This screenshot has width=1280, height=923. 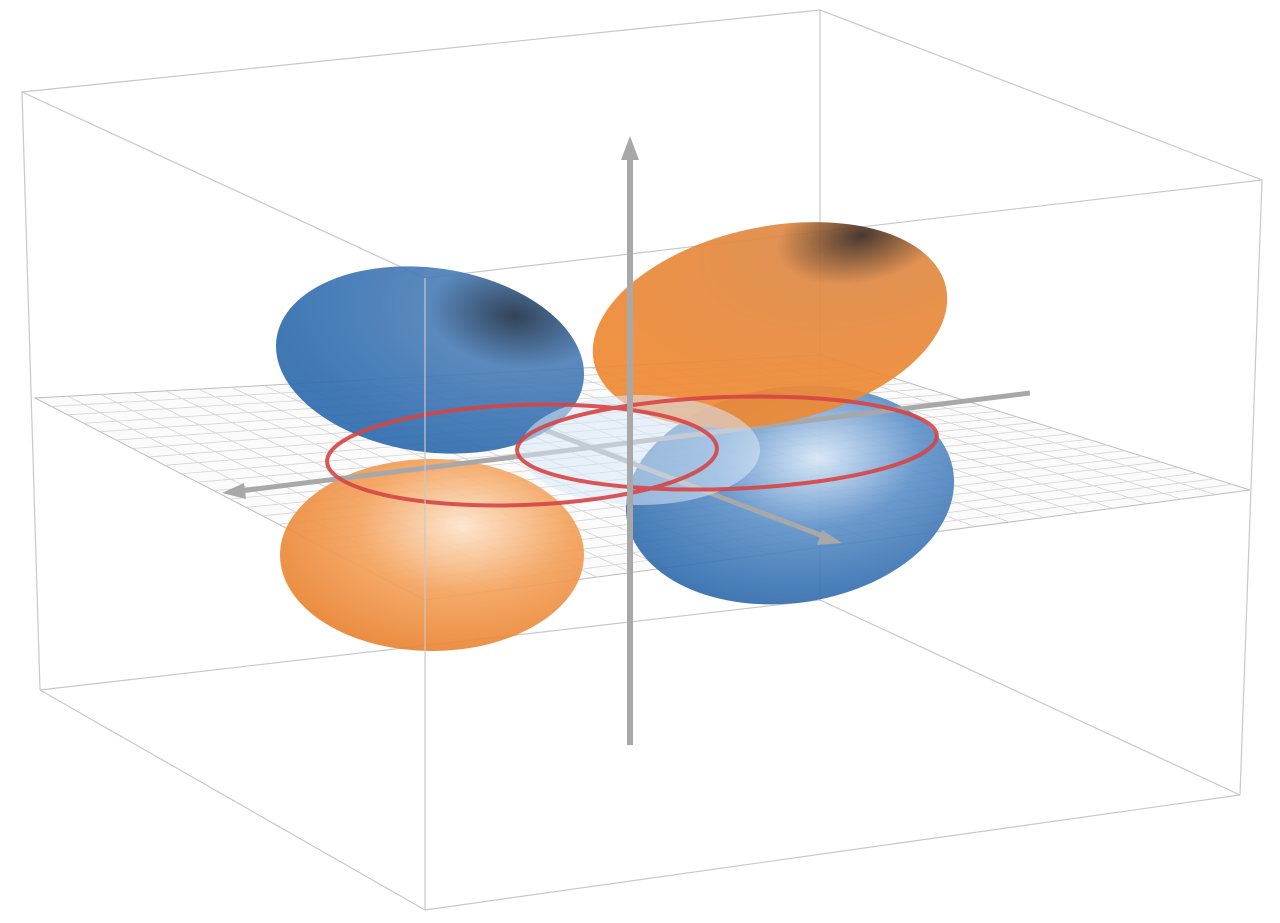 What do you see at coordinates (432, 555) in the screenshot?
I see `lobe-lower-left` at bounding box center [432, 555].